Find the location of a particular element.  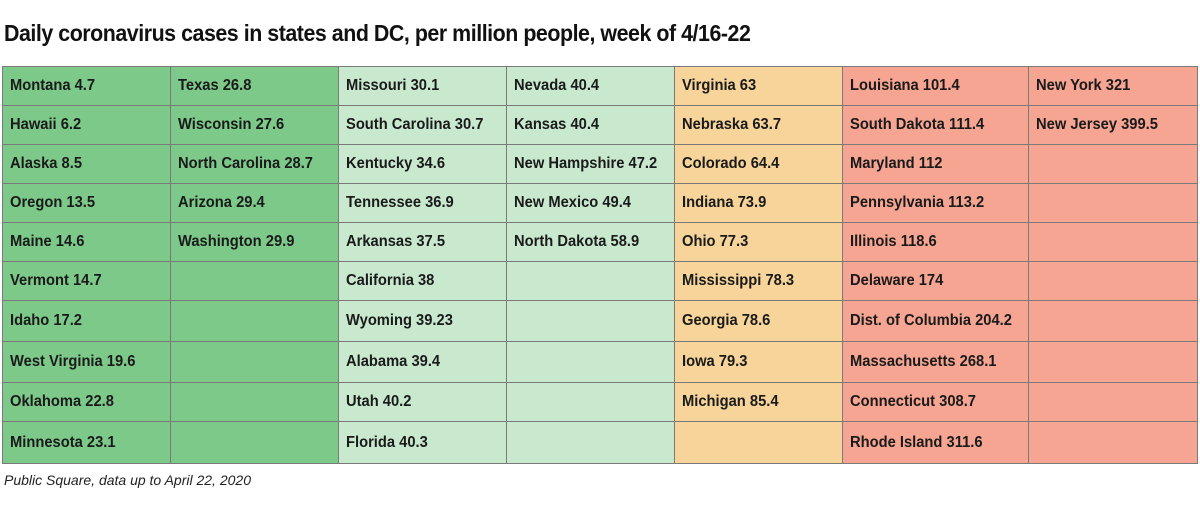

table-cell: Maryland 112 is located at coordinates (935, 164).